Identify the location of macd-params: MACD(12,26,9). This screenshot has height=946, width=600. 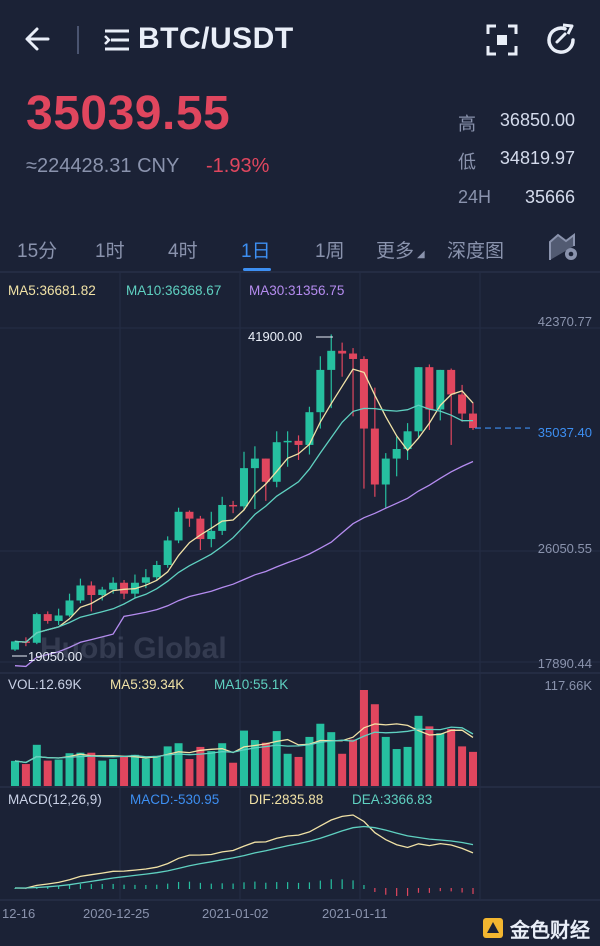
(55, 799).